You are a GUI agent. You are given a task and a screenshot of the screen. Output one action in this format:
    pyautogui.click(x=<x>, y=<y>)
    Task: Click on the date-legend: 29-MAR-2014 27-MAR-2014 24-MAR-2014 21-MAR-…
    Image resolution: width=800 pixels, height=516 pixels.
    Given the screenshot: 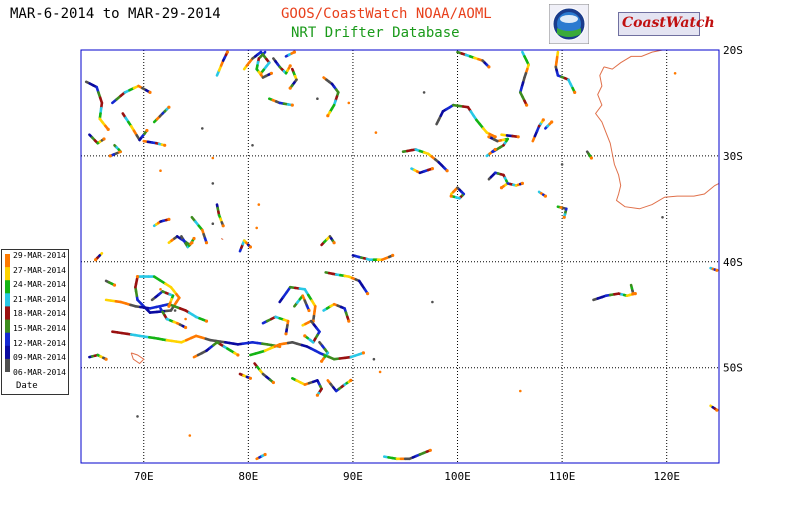 What is the action you would take?
    pyautogui.click(x=35, y=322)
    